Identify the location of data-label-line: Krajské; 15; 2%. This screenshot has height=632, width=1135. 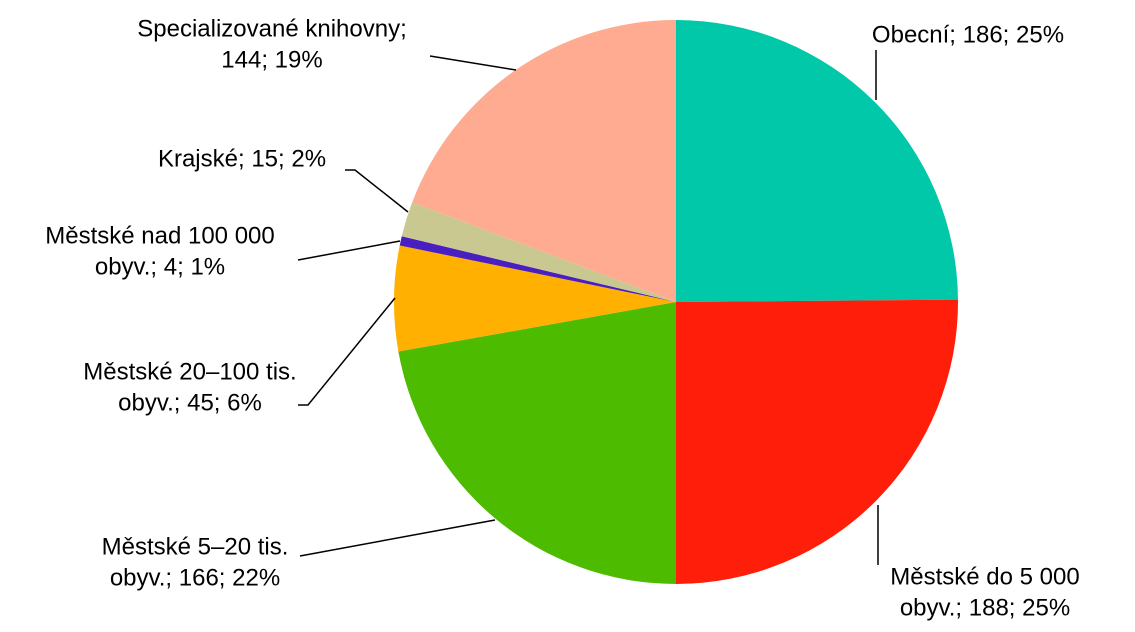
(242, 158).